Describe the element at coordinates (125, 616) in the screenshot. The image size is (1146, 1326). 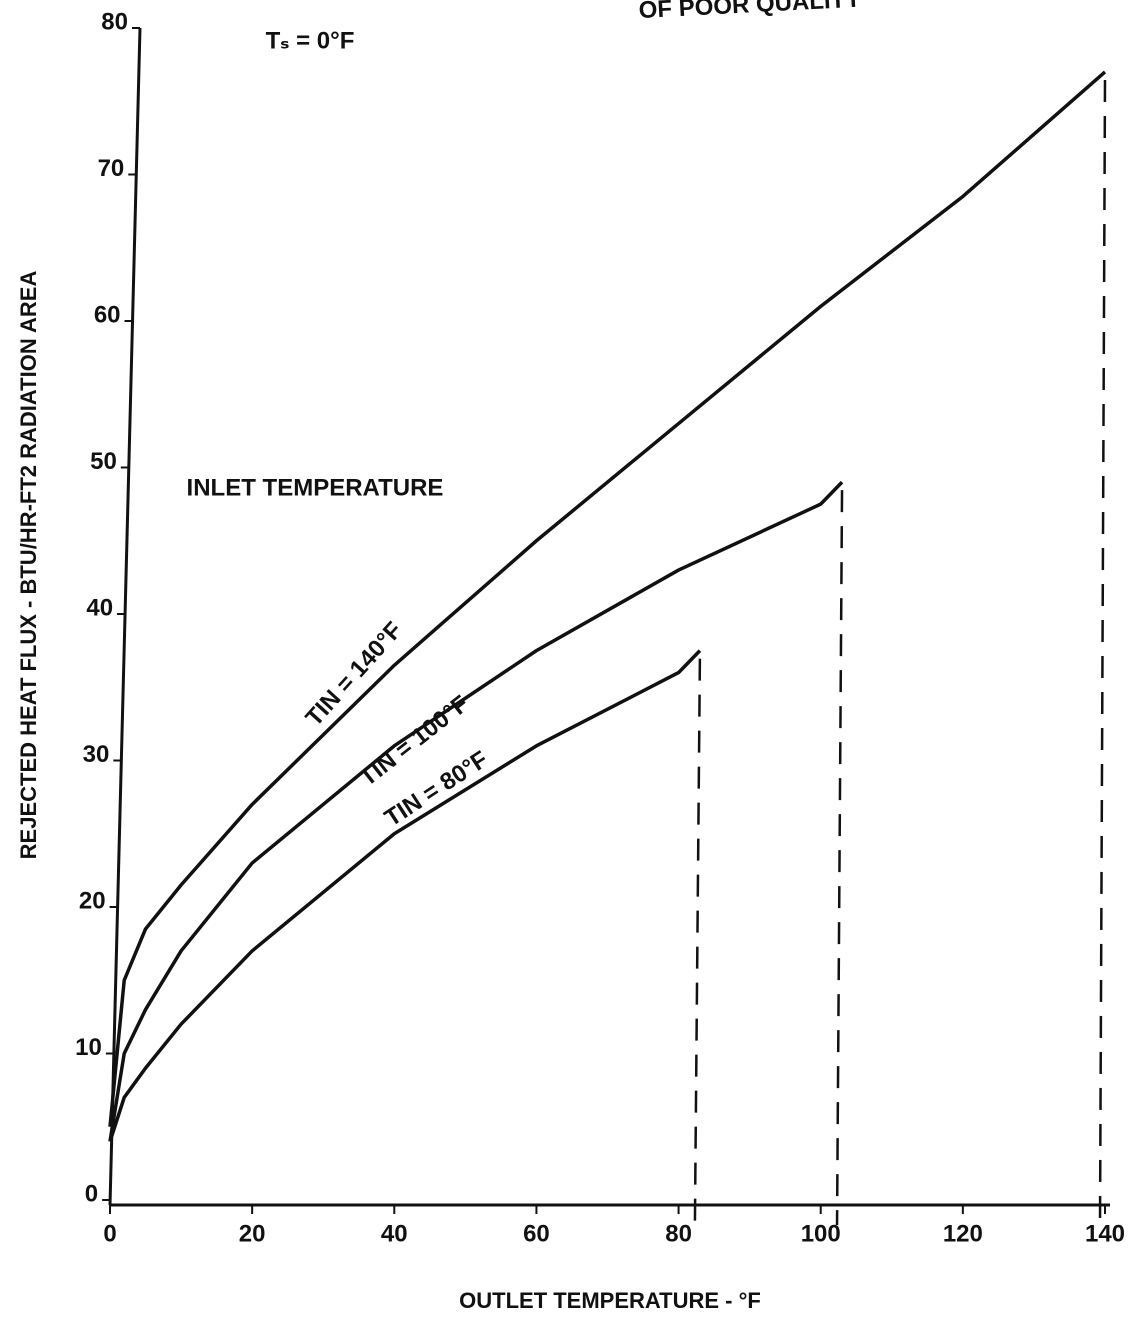
I see `y-axis` at that location.